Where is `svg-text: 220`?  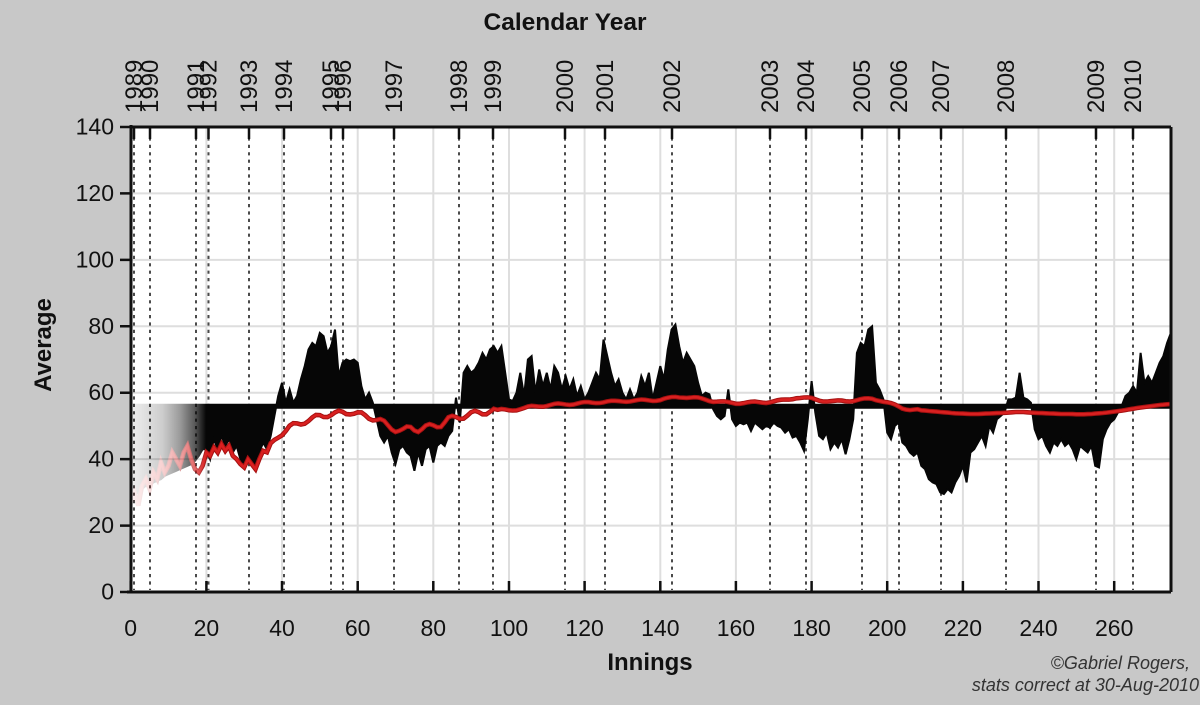
svg-text: 220 is located at coordinates (963, 628).